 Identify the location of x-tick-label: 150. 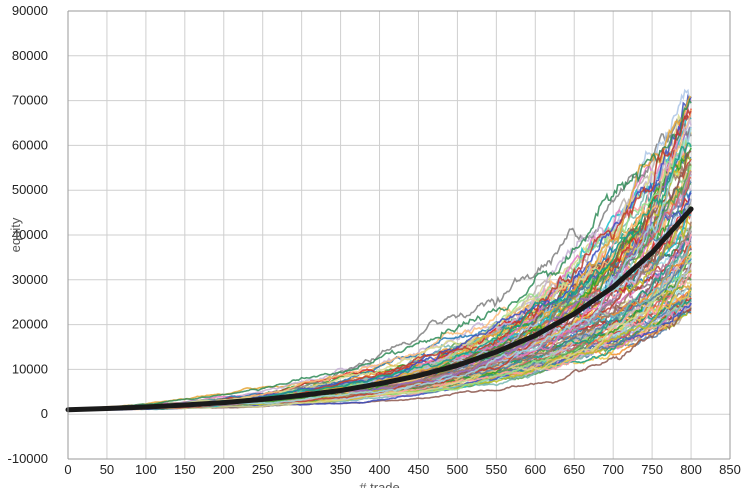
(185, 469).